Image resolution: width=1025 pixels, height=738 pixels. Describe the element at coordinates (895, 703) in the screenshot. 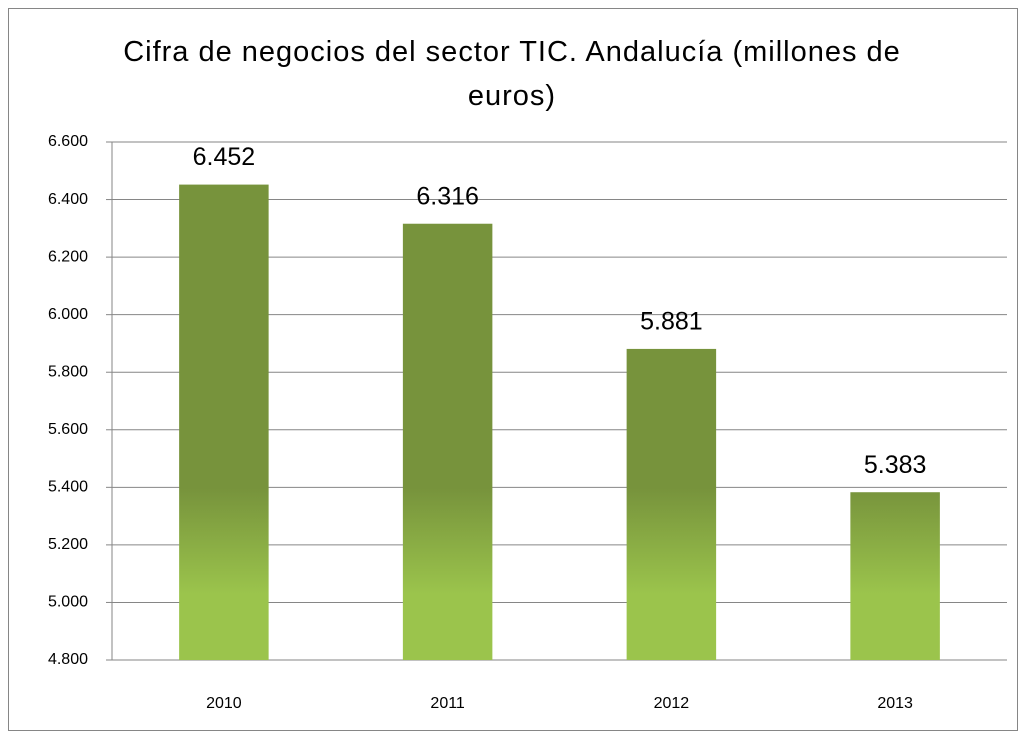

I see `x-tick-label: 2013` at that location.